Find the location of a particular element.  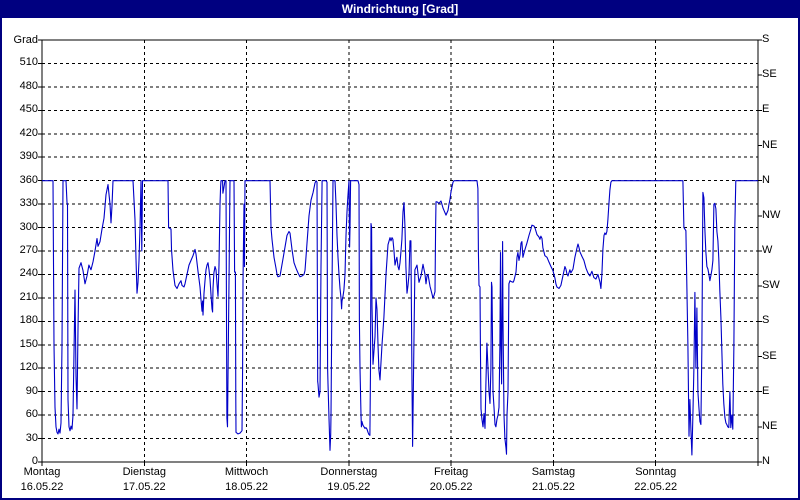

y-axis-tick-label: 240 is located at coordinates (28, 273).